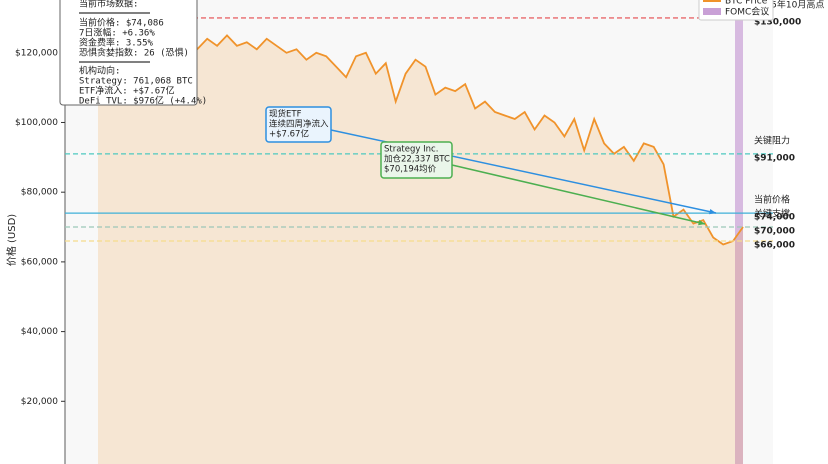 This screenshot has width=828, height=464. Describe the element at coordinates (411, 150) in the screenshot. I see `annotation-text: Strategy Inc.` at that location.